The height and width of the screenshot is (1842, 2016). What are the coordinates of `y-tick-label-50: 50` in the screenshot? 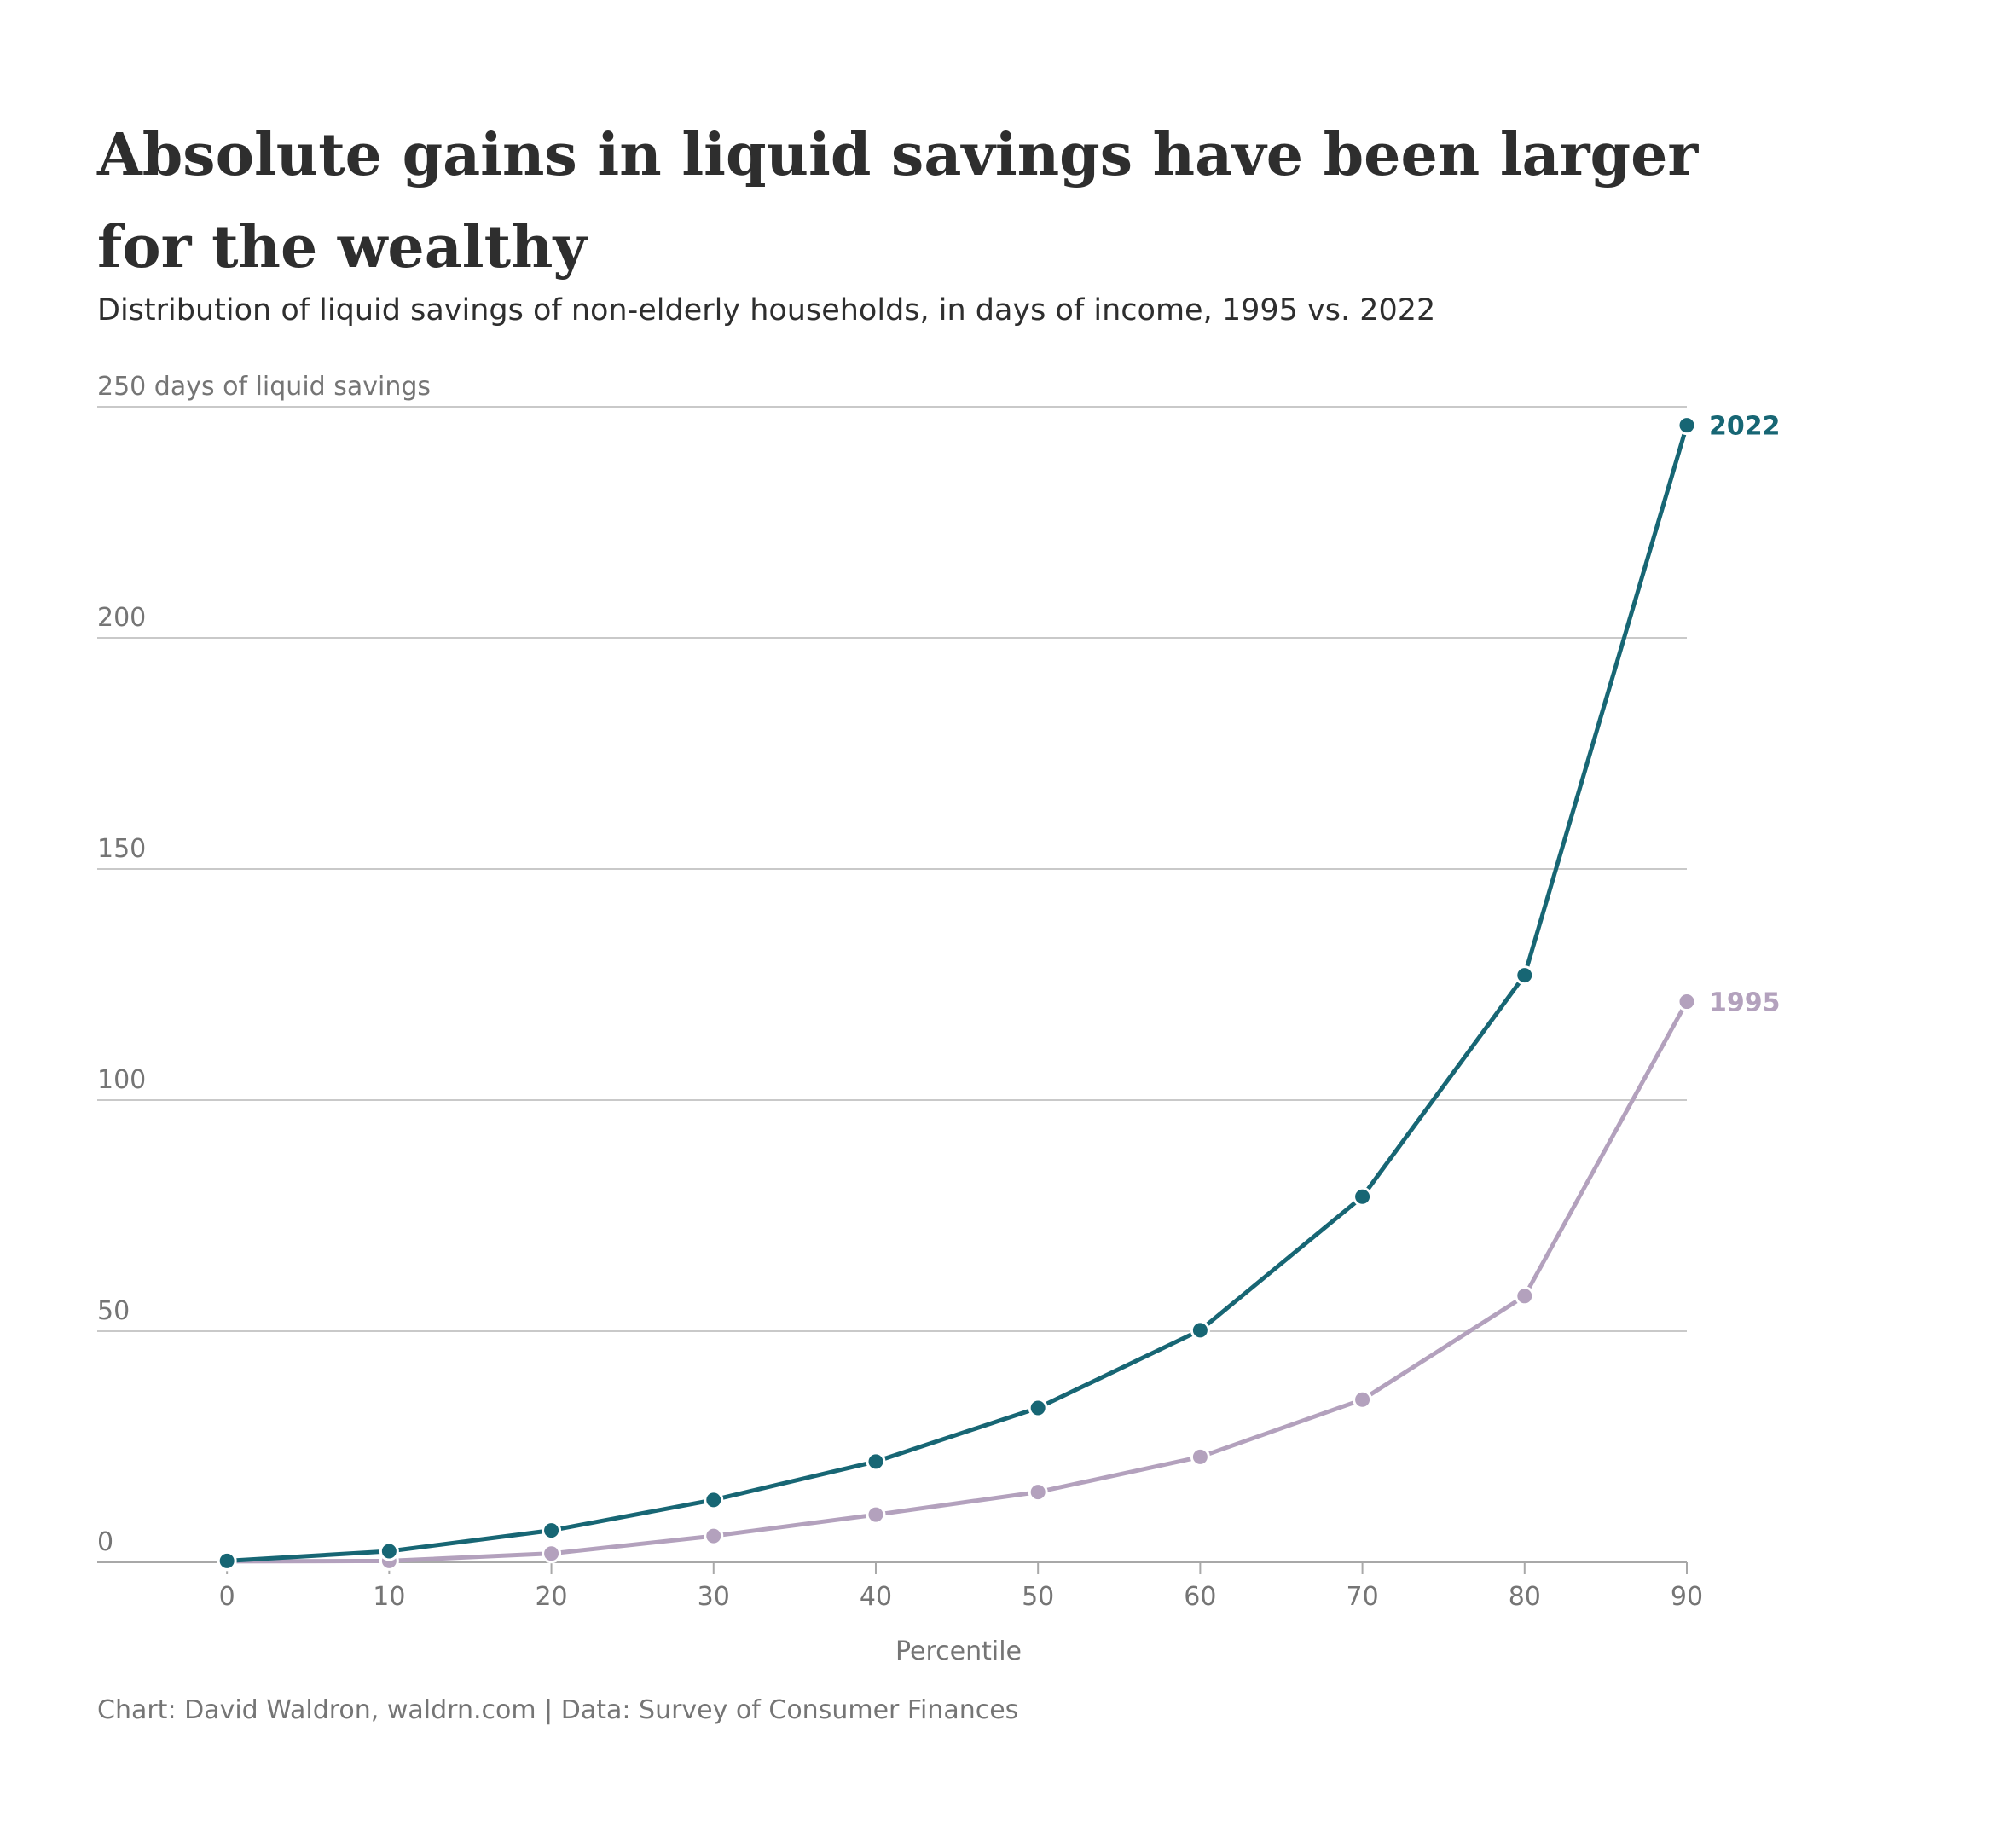 It's located at (113, 1311).